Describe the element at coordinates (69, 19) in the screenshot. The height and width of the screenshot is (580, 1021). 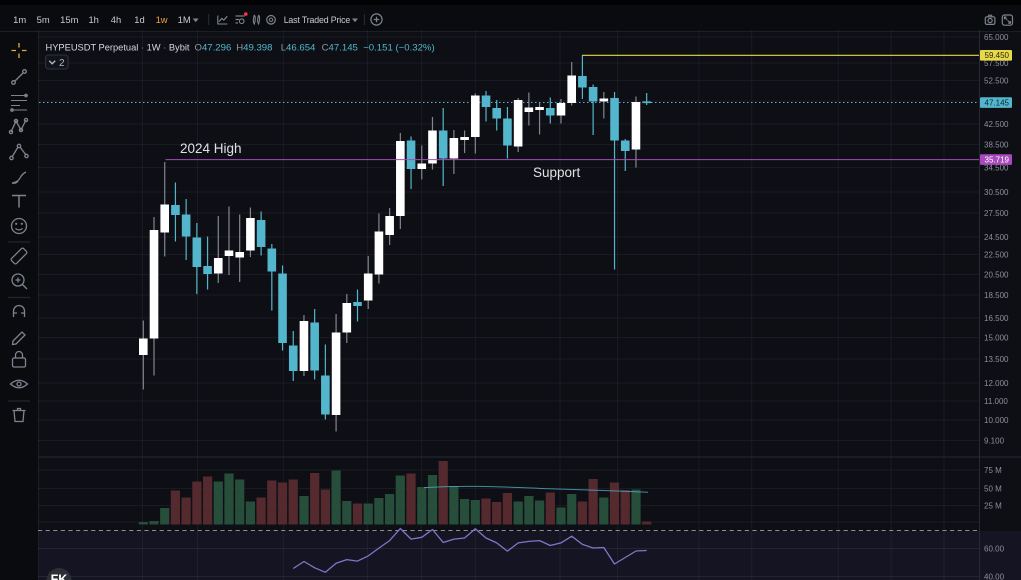
I see `svg-text: 15m` at that location.